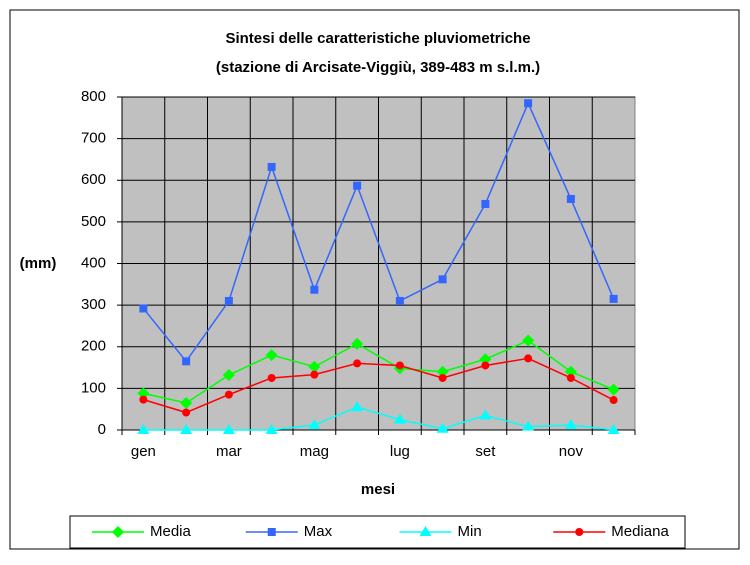 Image resolution: width=750 pixels, height=565 pixels. What do you see at coordinates (102, 429) in the screenshot?
I see `y-tick-label: 0` at bounding box center [102, 429].